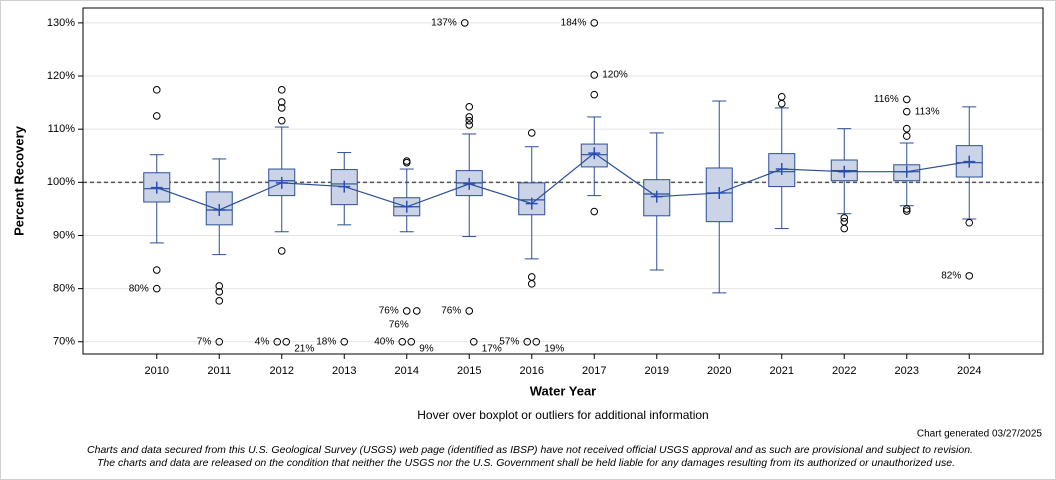  I want to click on offscale-label: 40%, so click(384, 341).